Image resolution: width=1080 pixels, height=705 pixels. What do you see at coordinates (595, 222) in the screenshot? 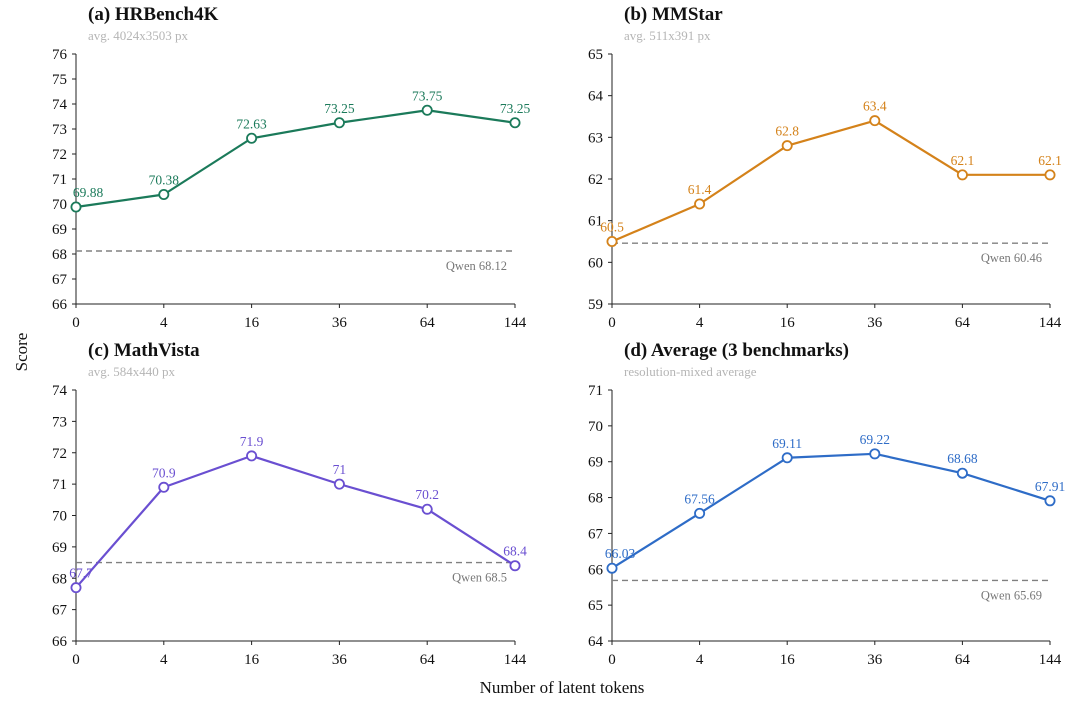
I see `y-tick-label: 61` at bounding box center [595, 222].